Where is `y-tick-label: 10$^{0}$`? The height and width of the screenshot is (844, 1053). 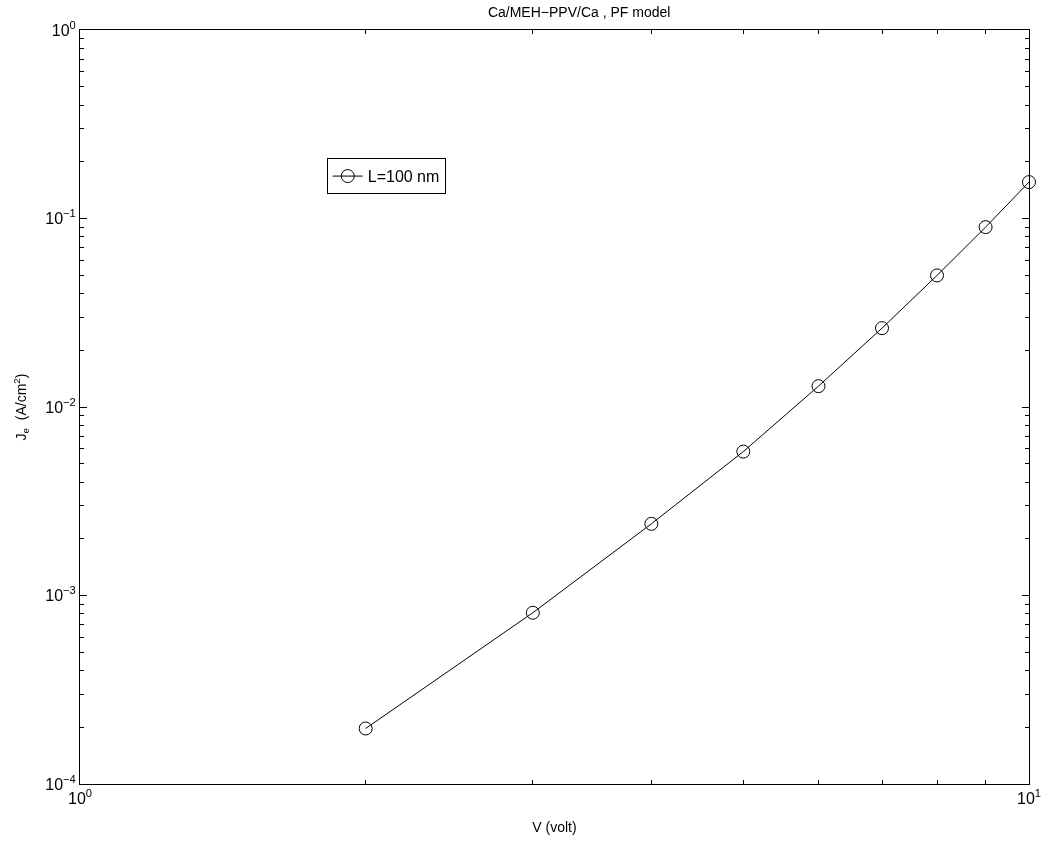
y-tick-label: 10$^{0}$ is located at coordinates (63, 28).